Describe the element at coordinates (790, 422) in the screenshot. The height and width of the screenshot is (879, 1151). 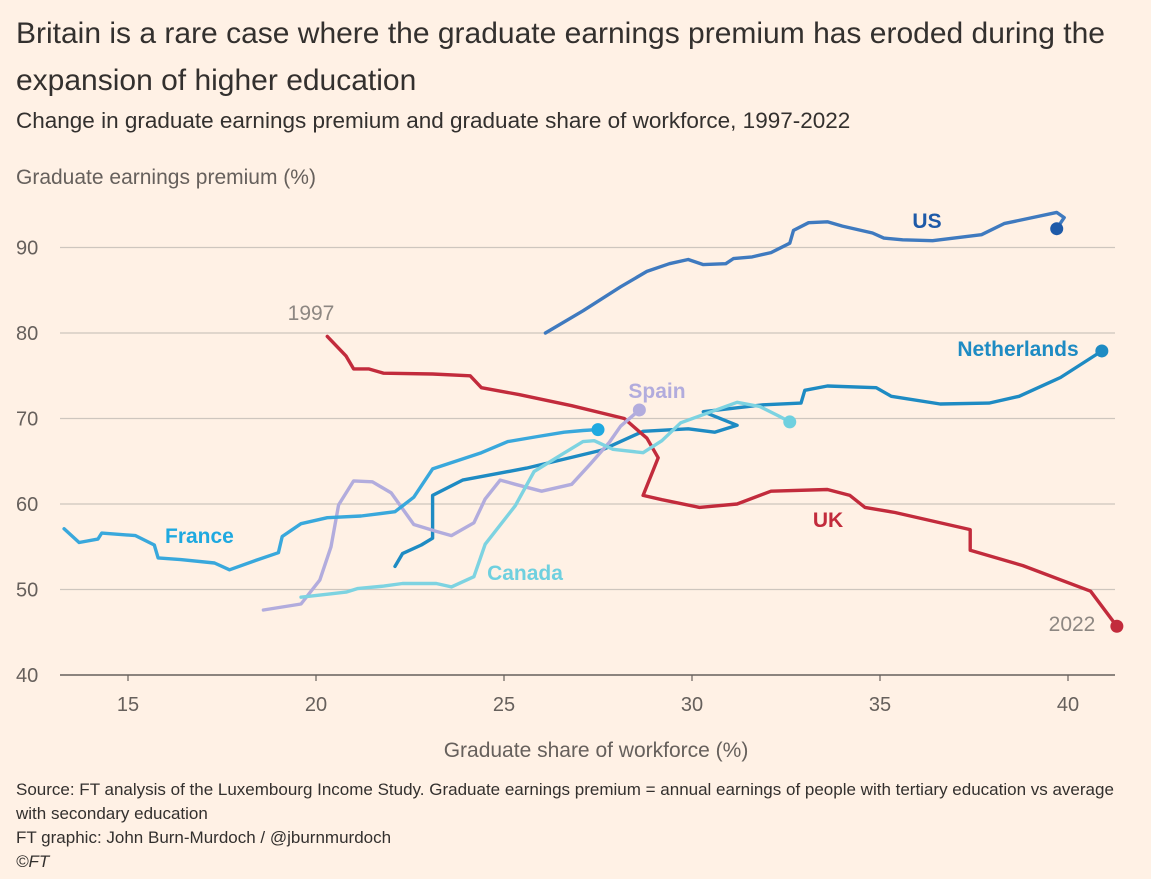
I see `series-end-dot-canada` at that location.